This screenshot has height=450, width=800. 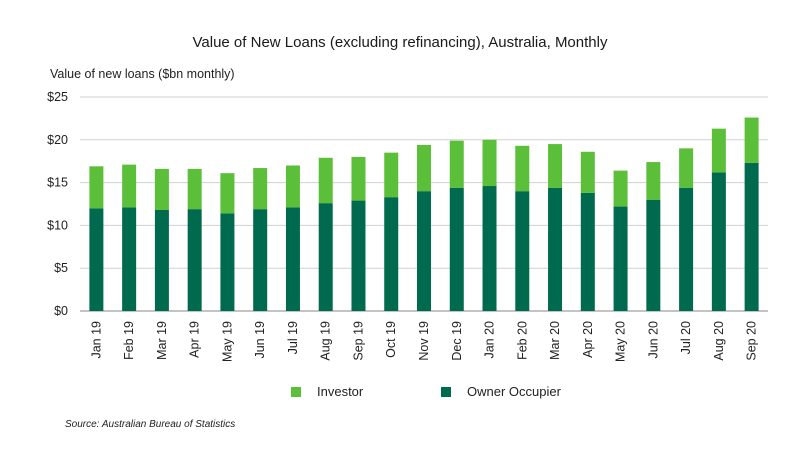 I want to click on legend-label-investor: Investor, so click(x=340, y=391).